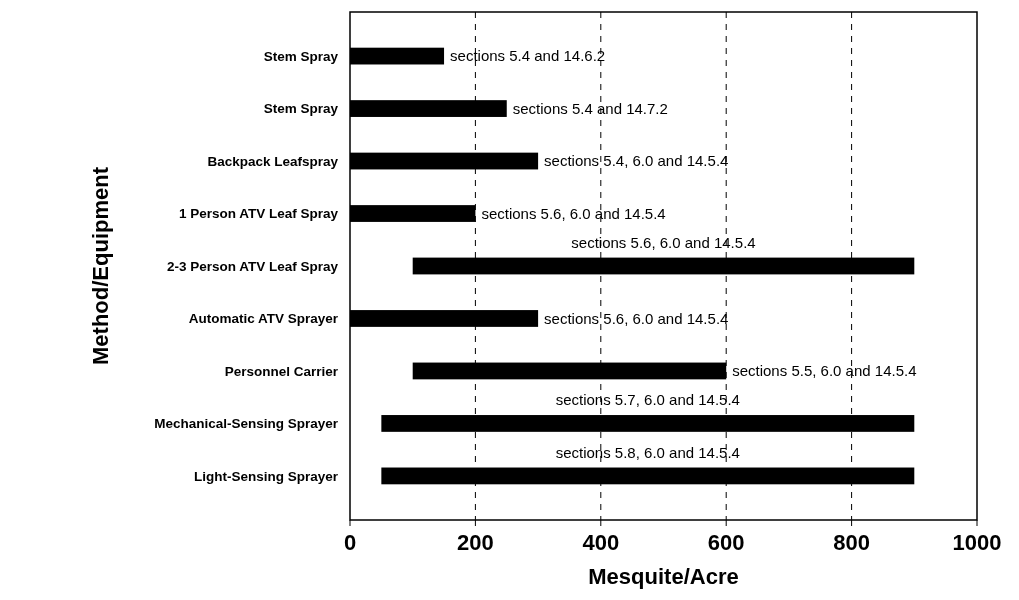 This screenshot has width=1019, height=600. Describe the element at coordinates (252, 266) in the screenshot. I see `y-tick-label: 2-3 Person ATV Leaf Spray` at that location.